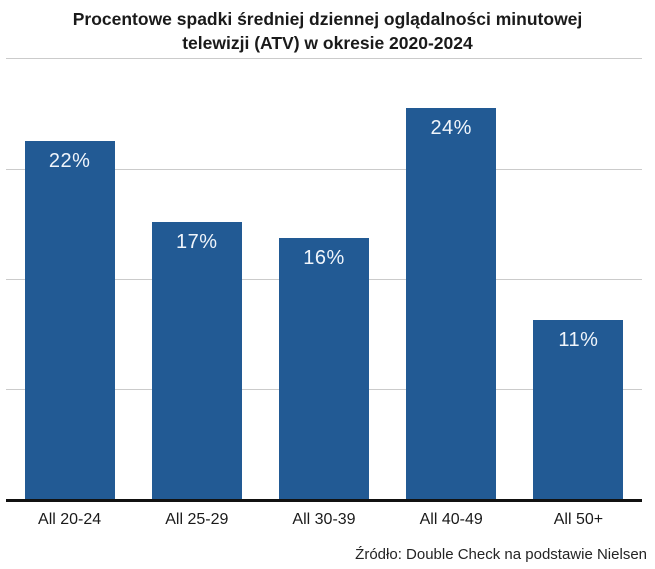 This screenshot has width=655, height=569. I want to click on bar-value-label: 11%, so click(578, 339).